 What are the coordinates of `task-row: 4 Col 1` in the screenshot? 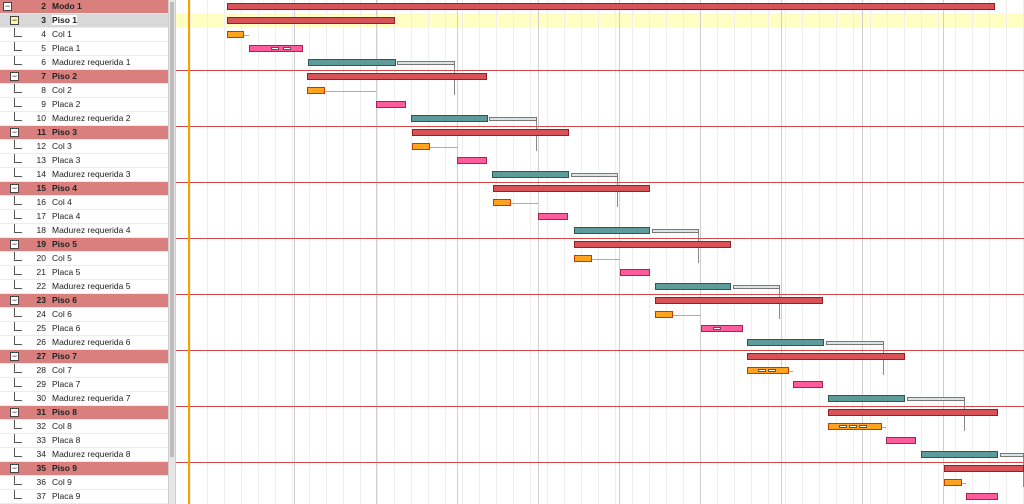 It's located at (84, 35).